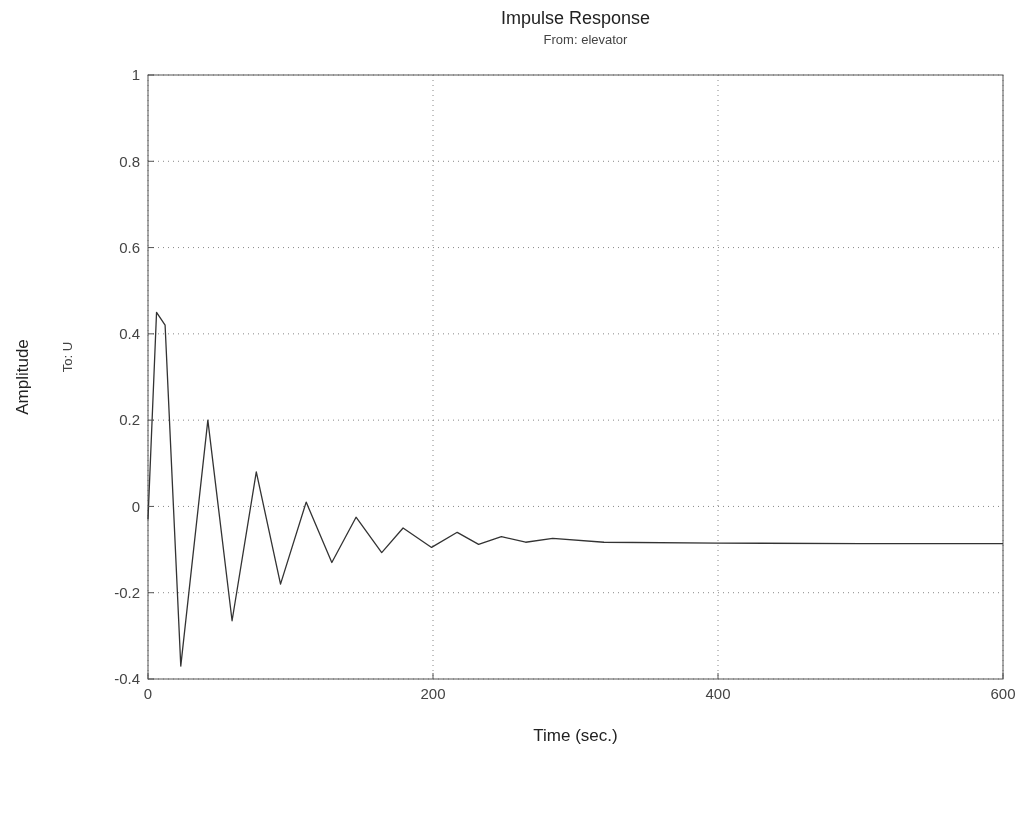 The width and height of the screenshot is (1032, 829). What do you see at coordinates (129, 334) in the screenshot?
I see `y-tick-label: 0.4` at bounding box center [129, 334].